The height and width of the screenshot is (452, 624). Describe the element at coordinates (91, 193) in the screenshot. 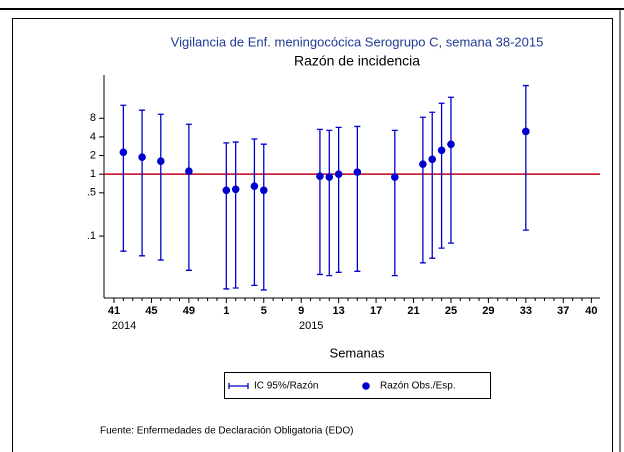

I see `y-tick-label: .5` at that location.